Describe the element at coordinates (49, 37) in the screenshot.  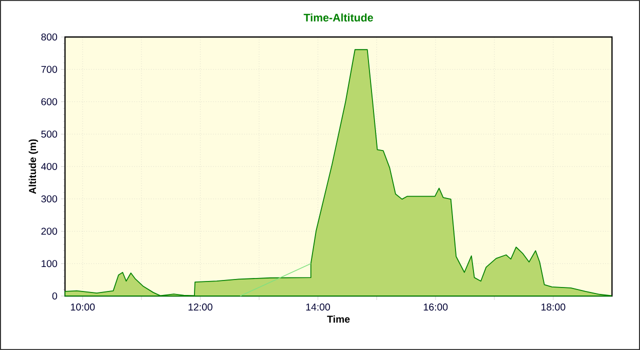
I see `y-tick-label: 800` at that location.